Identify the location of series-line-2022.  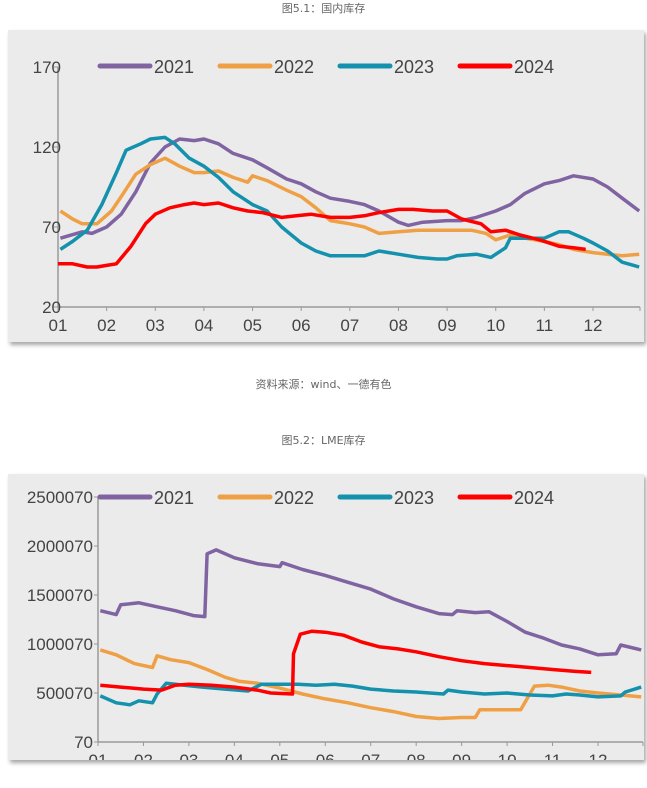
(370, 684).